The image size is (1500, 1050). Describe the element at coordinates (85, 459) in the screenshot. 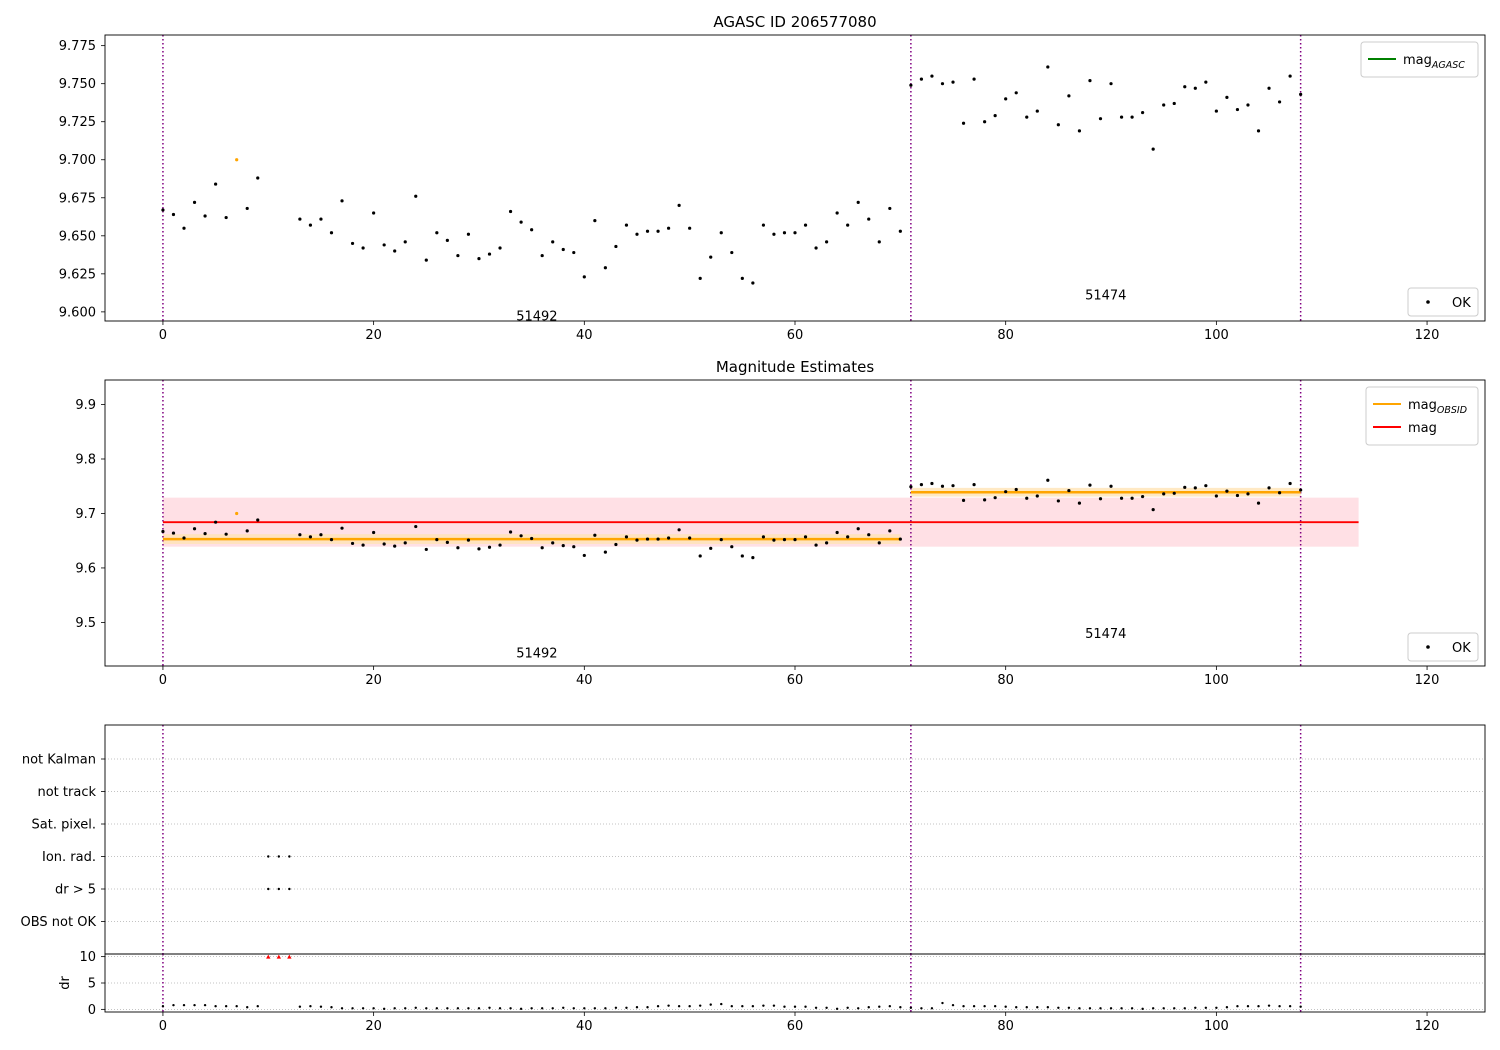

I see `y-tick-label: 9.8` at that location.